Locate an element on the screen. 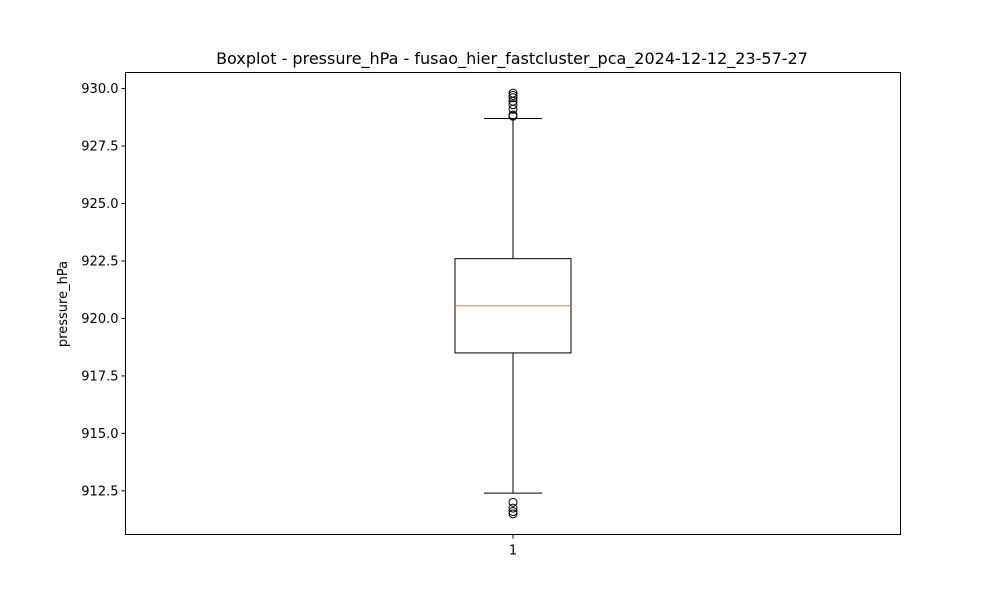 Image resolution: width=1000 pixels, height=600 pixels. y-tick-label: 927.5 is located at coordinates (99, 147).